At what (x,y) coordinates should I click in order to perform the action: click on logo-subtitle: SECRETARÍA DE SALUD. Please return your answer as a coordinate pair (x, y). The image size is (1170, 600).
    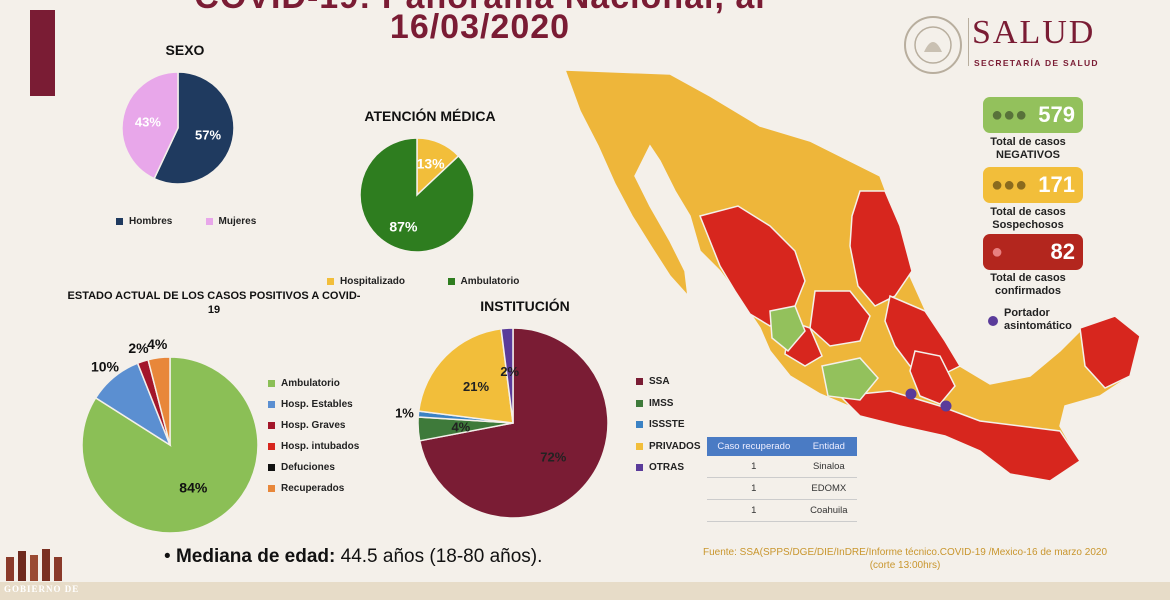
    Looking at the image, I should click on (1036, 63).